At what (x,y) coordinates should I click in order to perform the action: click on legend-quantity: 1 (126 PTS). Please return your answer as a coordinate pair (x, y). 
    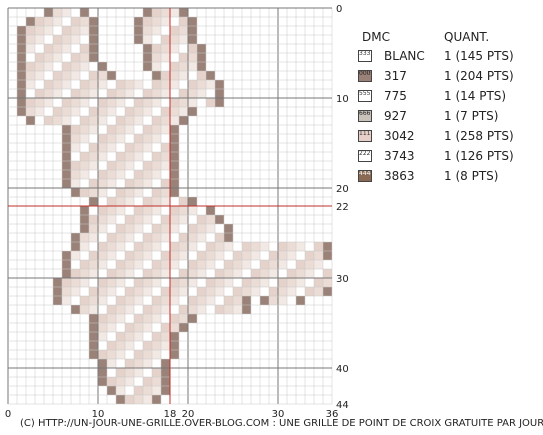
    Looking at the image, I should click on (479, 156).